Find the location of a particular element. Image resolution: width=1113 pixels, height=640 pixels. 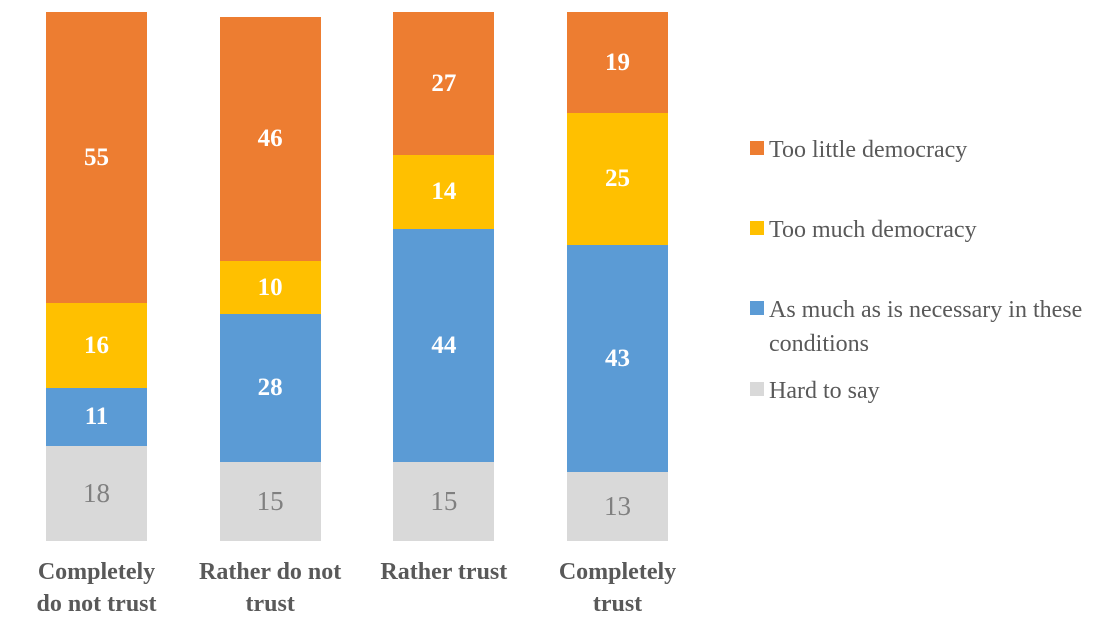

bar-segment: 25 is located at coordinates (617, 178).